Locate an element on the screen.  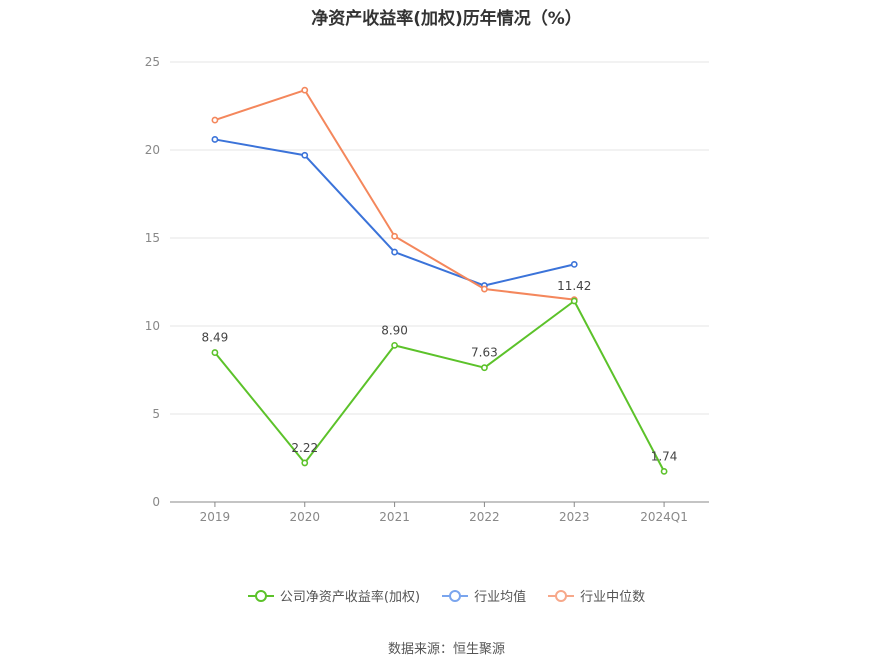
legend-item-industry-mean: 行业均值 is located at coordinates (484, 595).